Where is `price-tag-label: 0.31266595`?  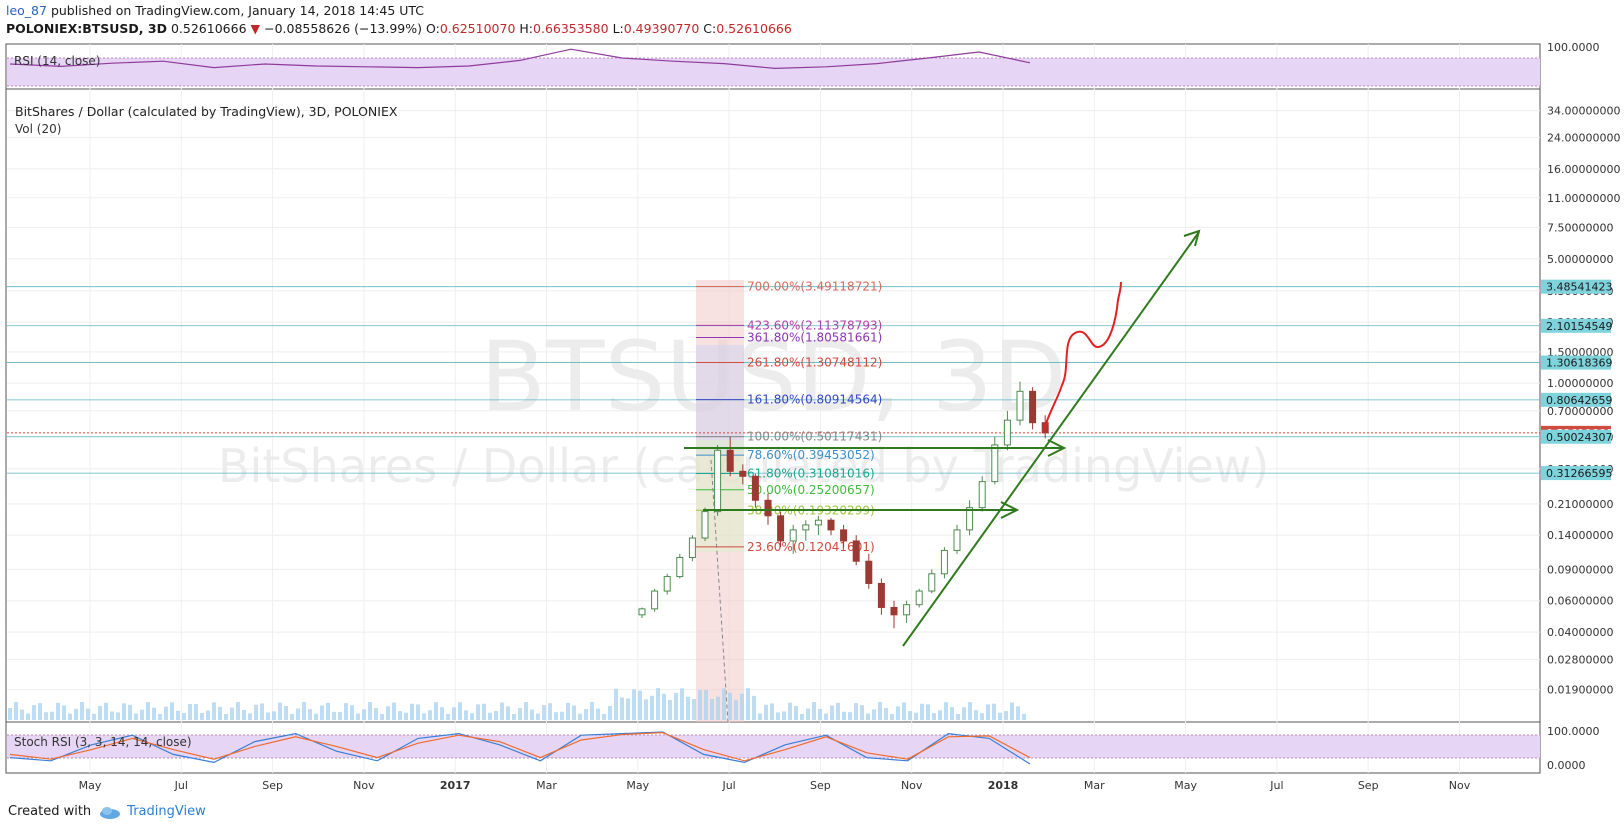 price-tag-label: 0.31266595 is located at coordinates (1579, 473).